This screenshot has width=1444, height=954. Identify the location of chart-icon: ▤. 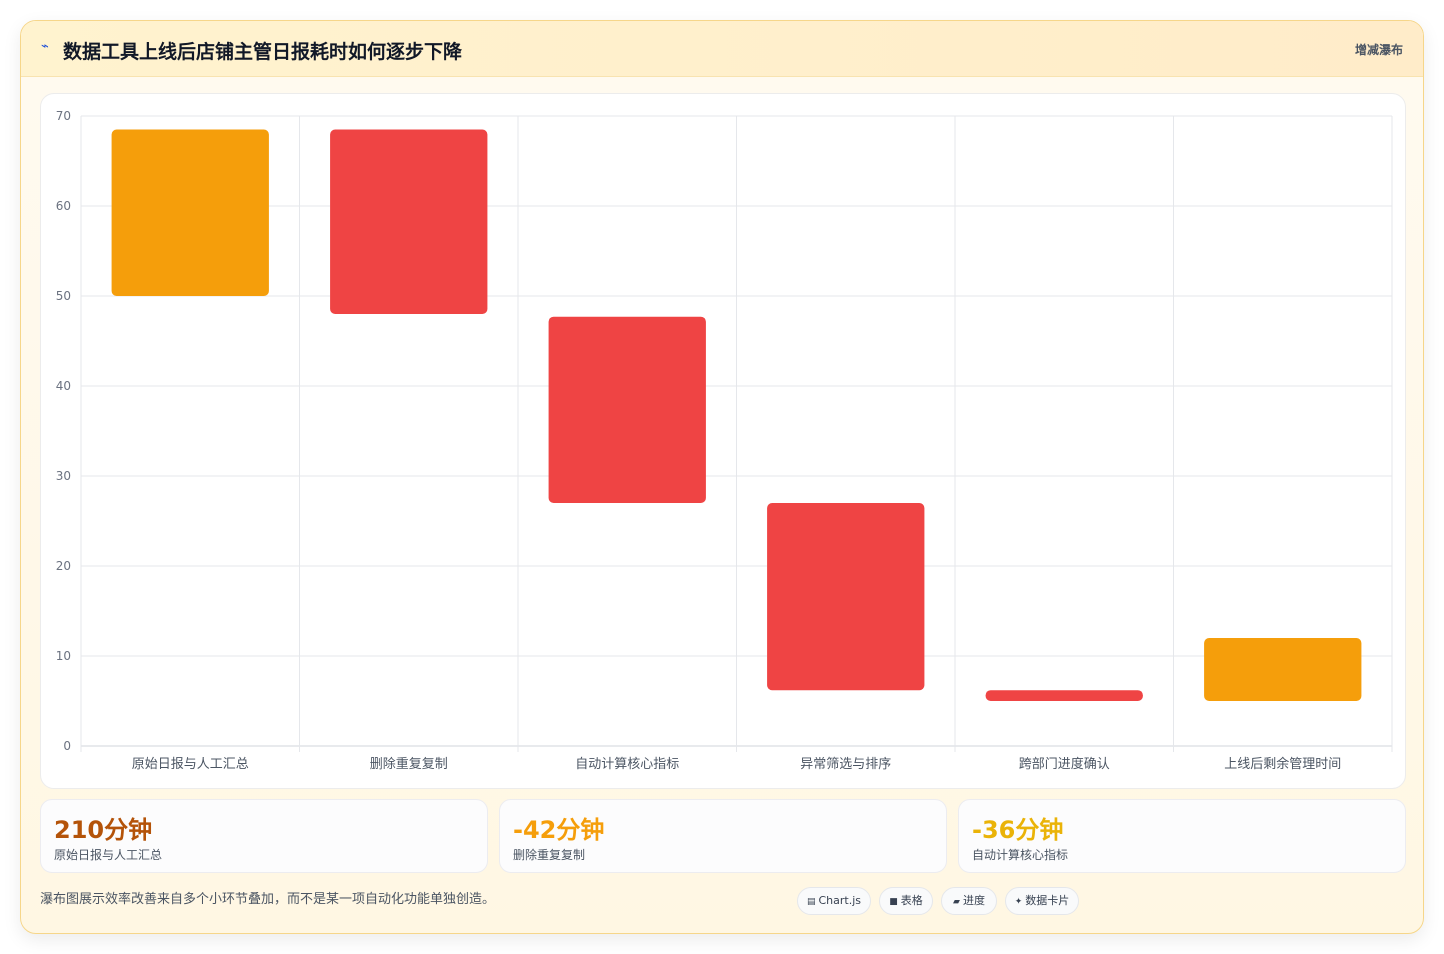
(811, 902).